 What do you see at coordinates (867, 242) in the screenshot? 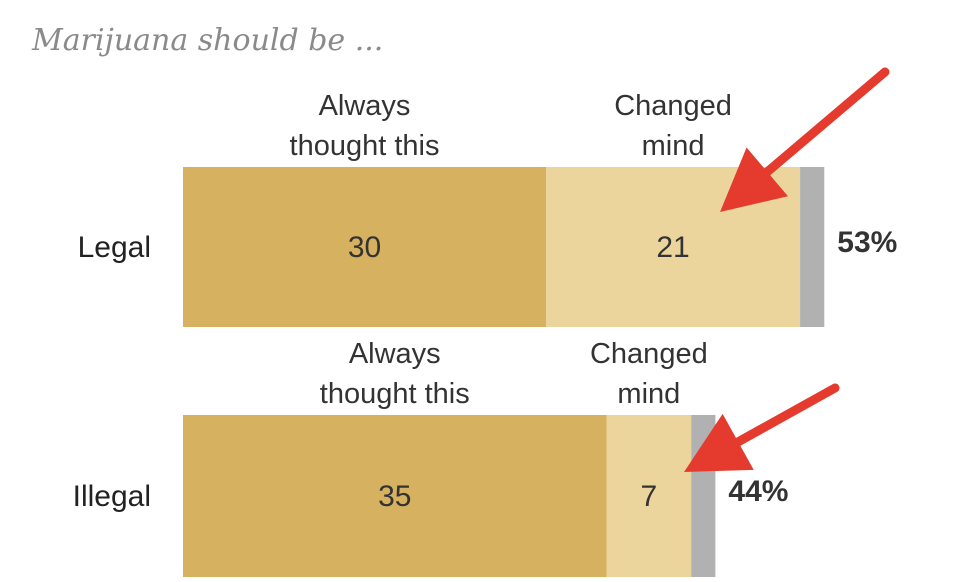
I see `total-label-legal: 53%` at bounding box center [867, 242].